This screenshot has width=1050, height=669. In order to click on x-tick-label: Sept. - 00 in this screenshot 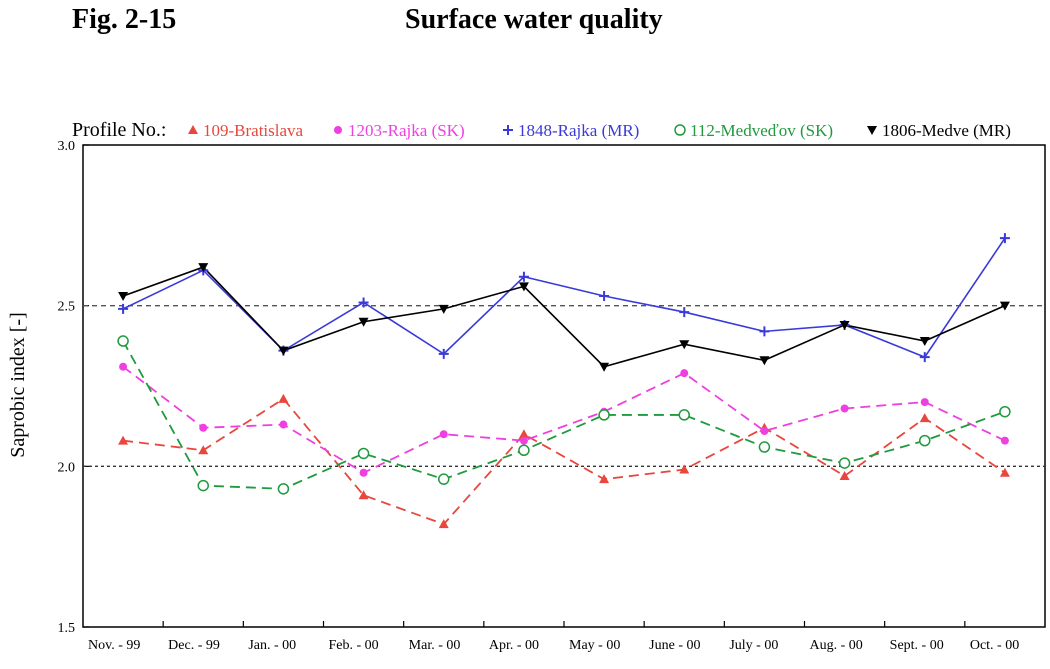, I will do `click(917, 645)`.